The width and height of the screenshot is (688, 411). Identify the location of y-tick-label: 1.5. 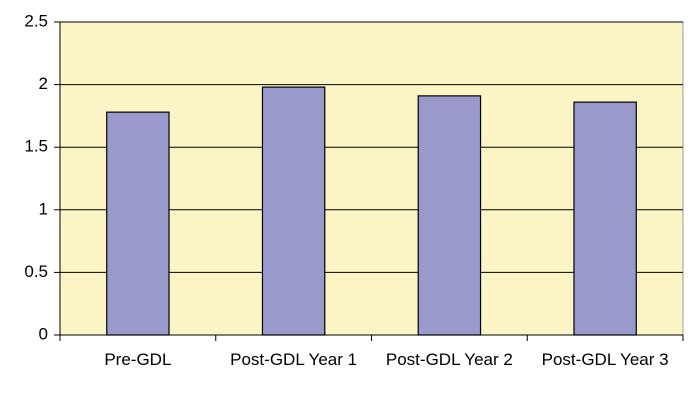
(36, 146).